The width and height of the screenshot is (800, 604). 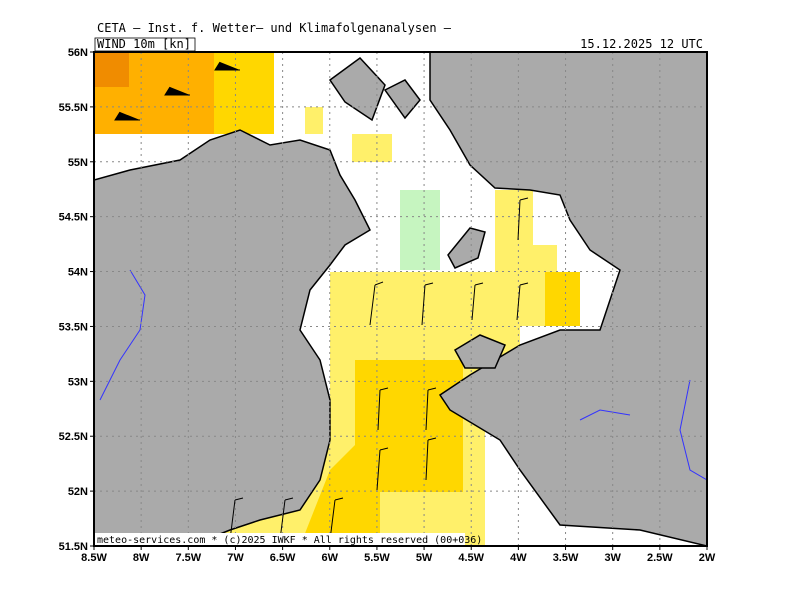 What do you see at coordinates (73, 218) in the screenshot?
I see `lat-tick-label: 54.5N` at bounding box center [73, 218].